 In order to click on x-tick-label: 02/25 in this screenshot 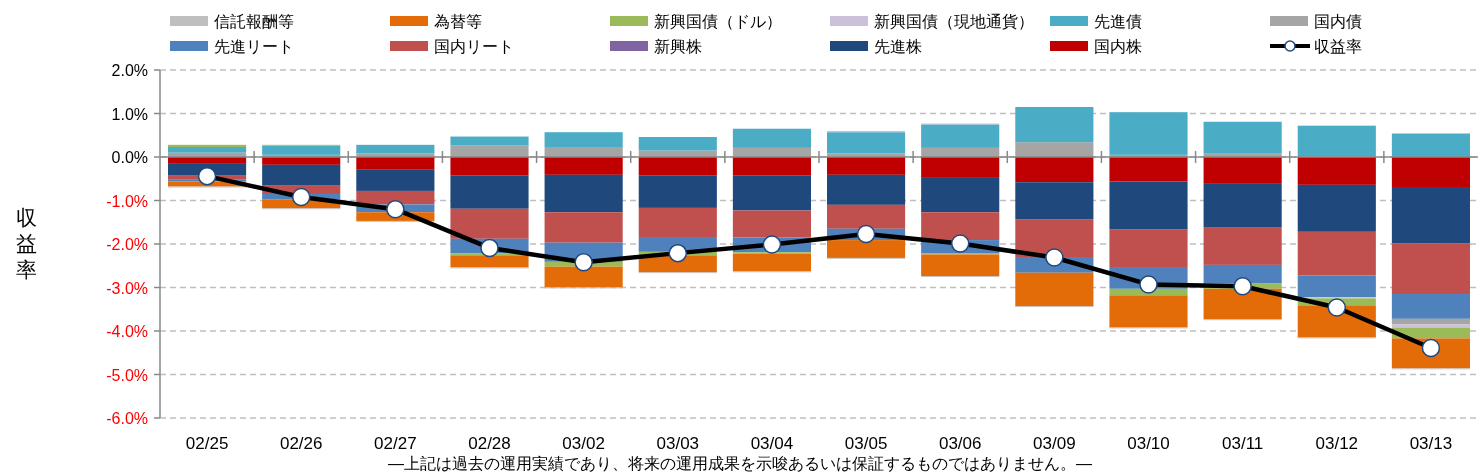, I will do `click(207, 443)`.